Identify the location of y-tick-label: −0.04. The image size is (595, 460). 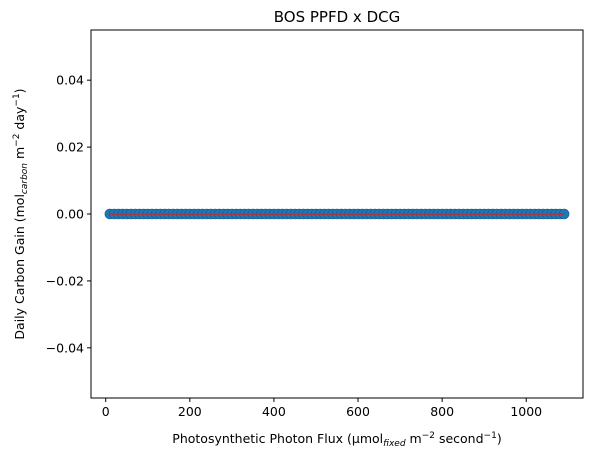
(65, 347).